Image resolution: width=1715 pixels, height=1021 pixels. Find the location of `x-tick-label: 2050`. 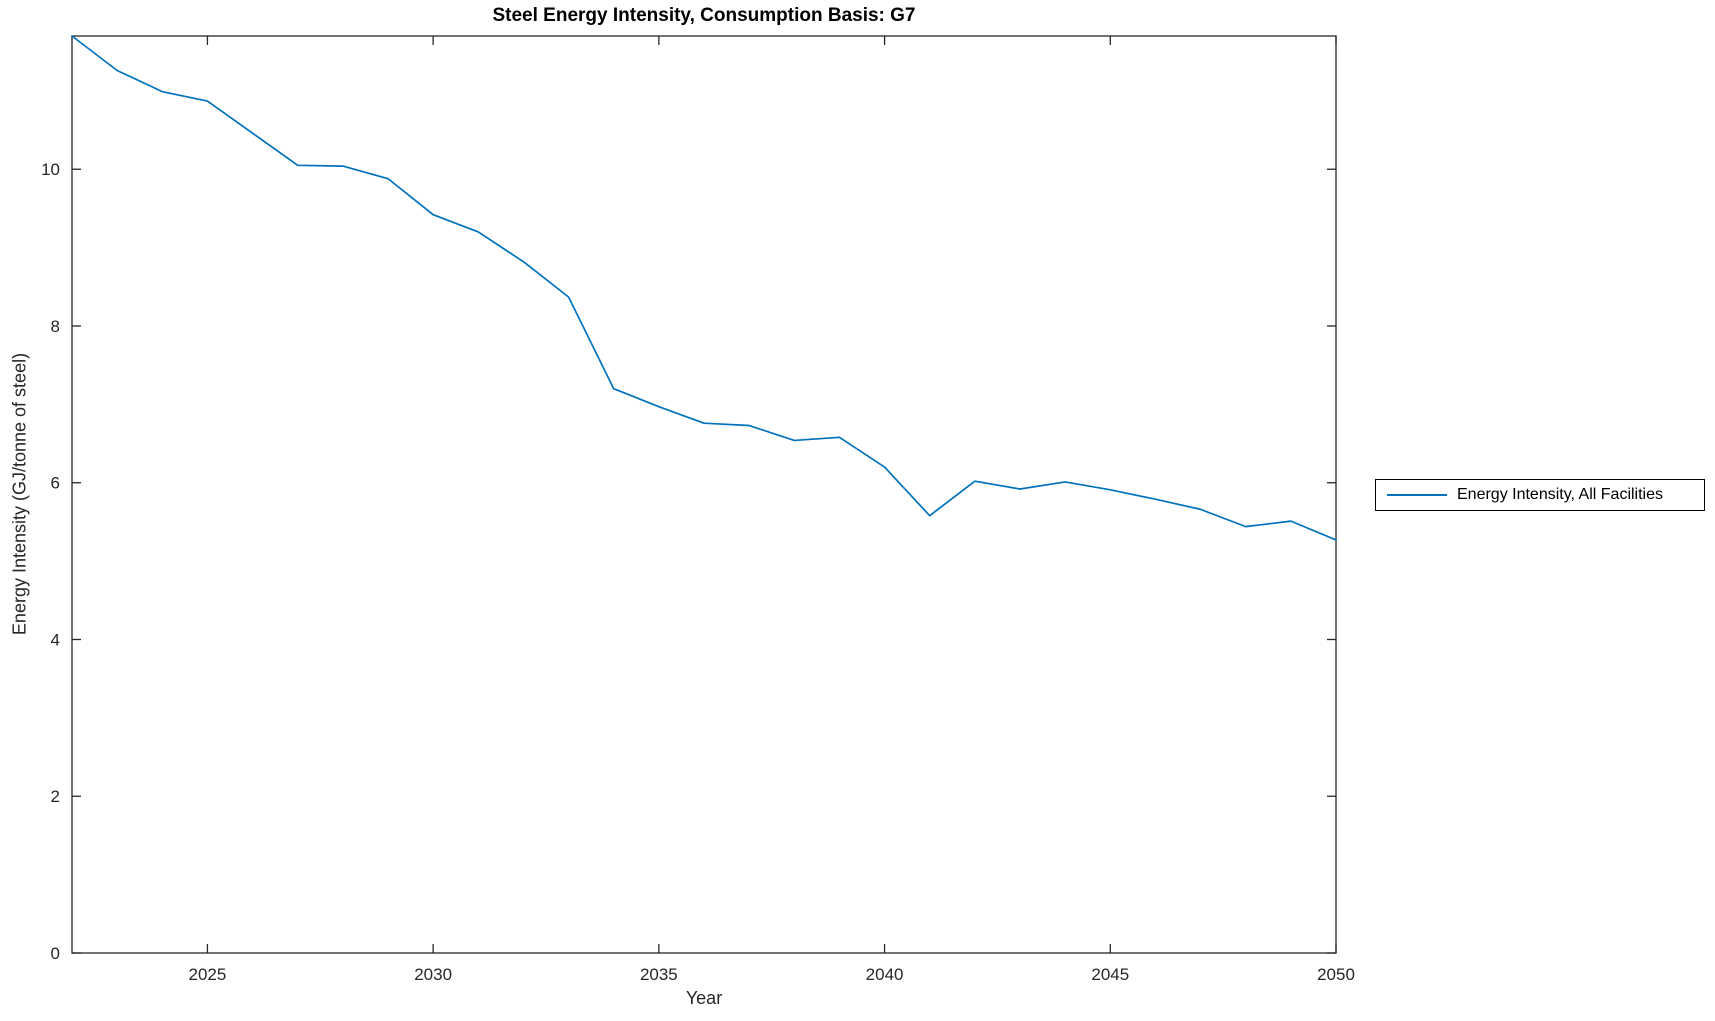

x-tick-label: 2050 is located at coordinates (1336, 974).